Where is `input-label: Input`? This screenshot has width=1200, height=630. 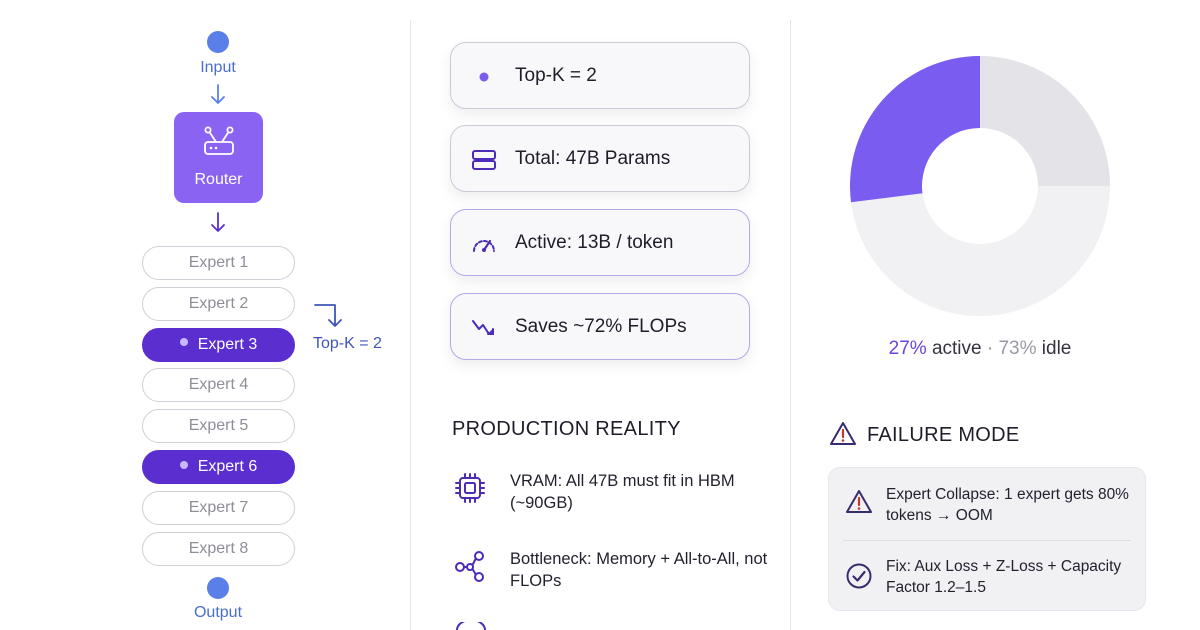
input-label: Input is located at coordinates (218, 67).